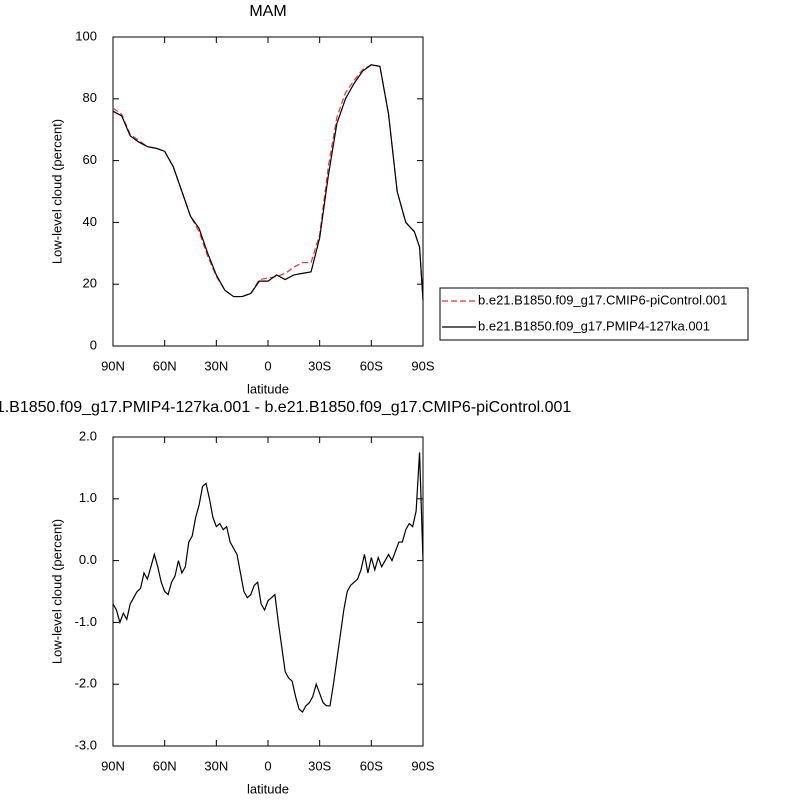 The width and height of the screenshot is (800, 800). I want to click on y-tick-label: 20, so click(90, 283).